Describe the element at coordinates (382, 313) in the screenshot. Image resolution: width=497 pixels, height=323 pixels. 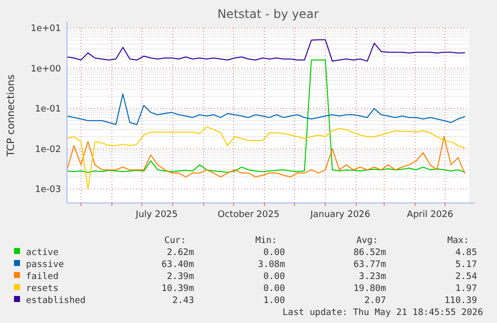
I see `text: Last update: Thu May 21 18:45:55 2026` at that location.